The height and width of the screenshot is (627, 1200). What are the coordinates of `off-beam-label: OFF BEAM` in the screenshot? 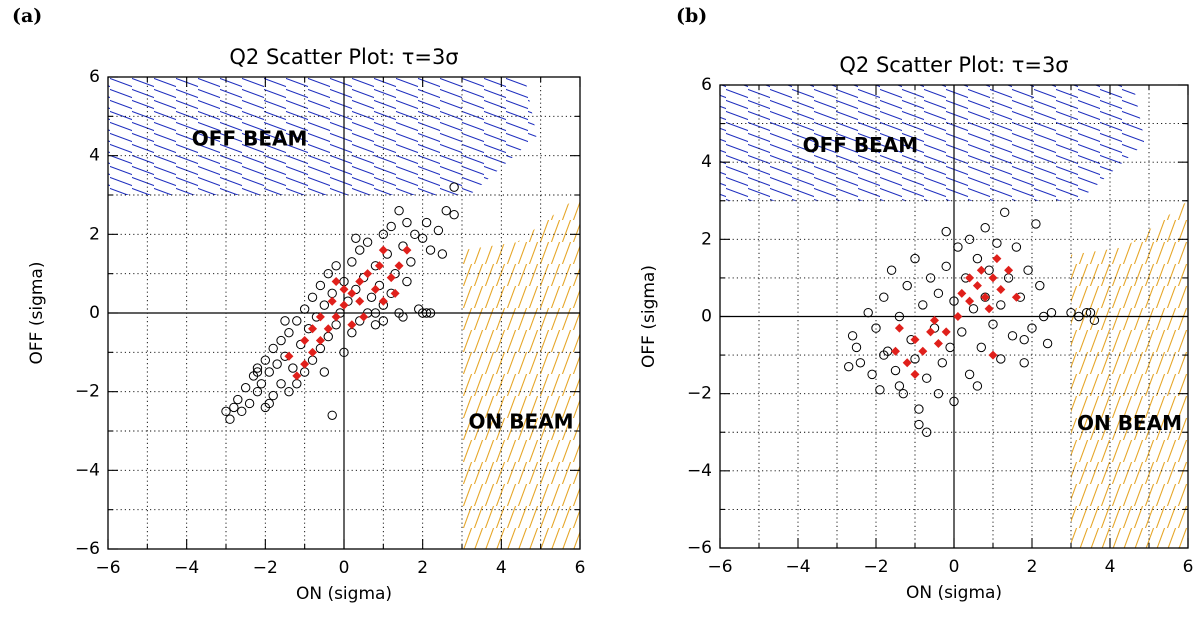 It's located at (861, 145).